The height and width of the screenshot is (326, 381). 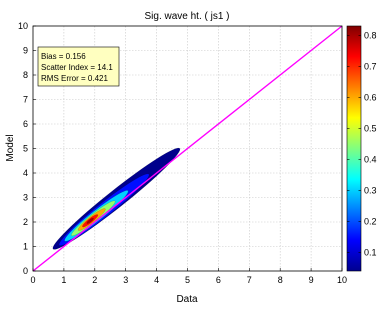 I want to click on x-tick-label: 8, so click(x=280, y=280).